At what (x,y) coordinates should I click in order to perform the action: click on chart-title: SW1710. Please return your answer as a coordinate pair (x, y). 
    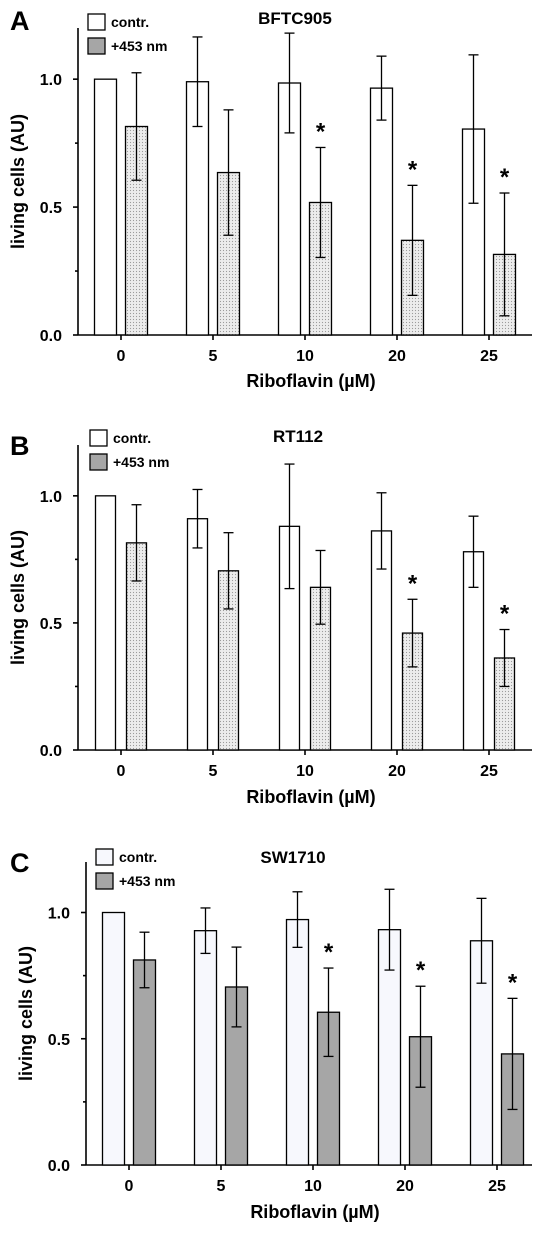
    Looking at the image, I should click on (292, 857).